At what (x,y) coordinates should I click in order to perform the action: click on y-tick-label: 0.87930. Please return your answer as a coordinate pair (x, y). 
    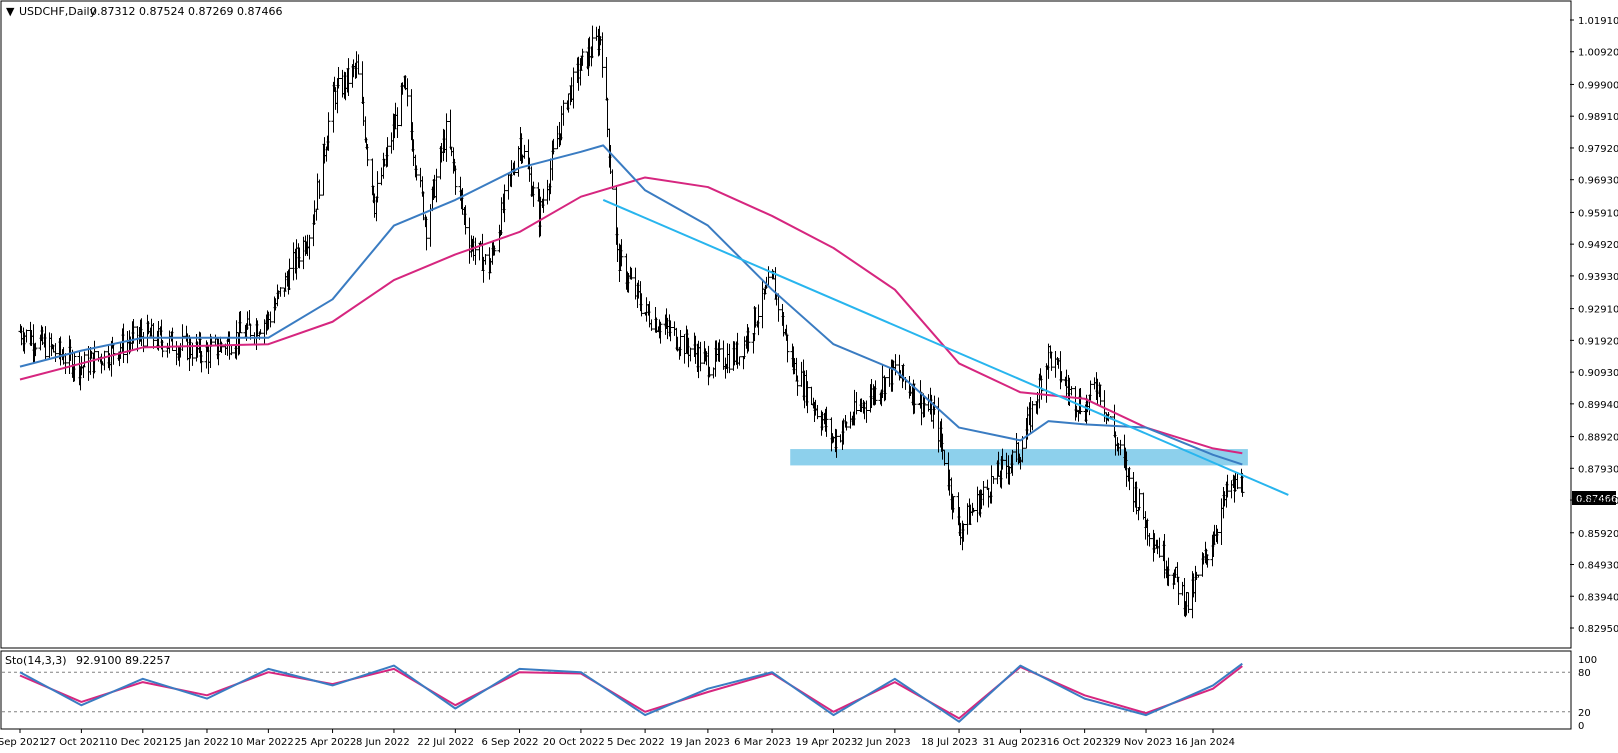
    Looking at the image, I should click on (1598, 469).